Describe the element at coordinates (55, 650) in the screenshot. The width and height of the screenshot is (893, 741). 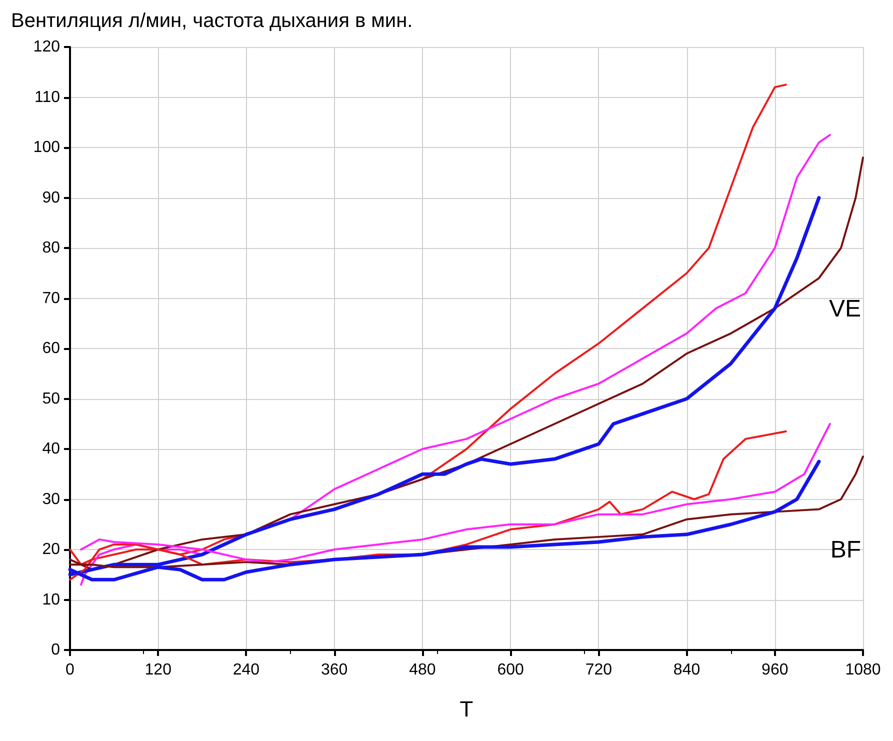
I see `y-tick-label: 0` at that location.